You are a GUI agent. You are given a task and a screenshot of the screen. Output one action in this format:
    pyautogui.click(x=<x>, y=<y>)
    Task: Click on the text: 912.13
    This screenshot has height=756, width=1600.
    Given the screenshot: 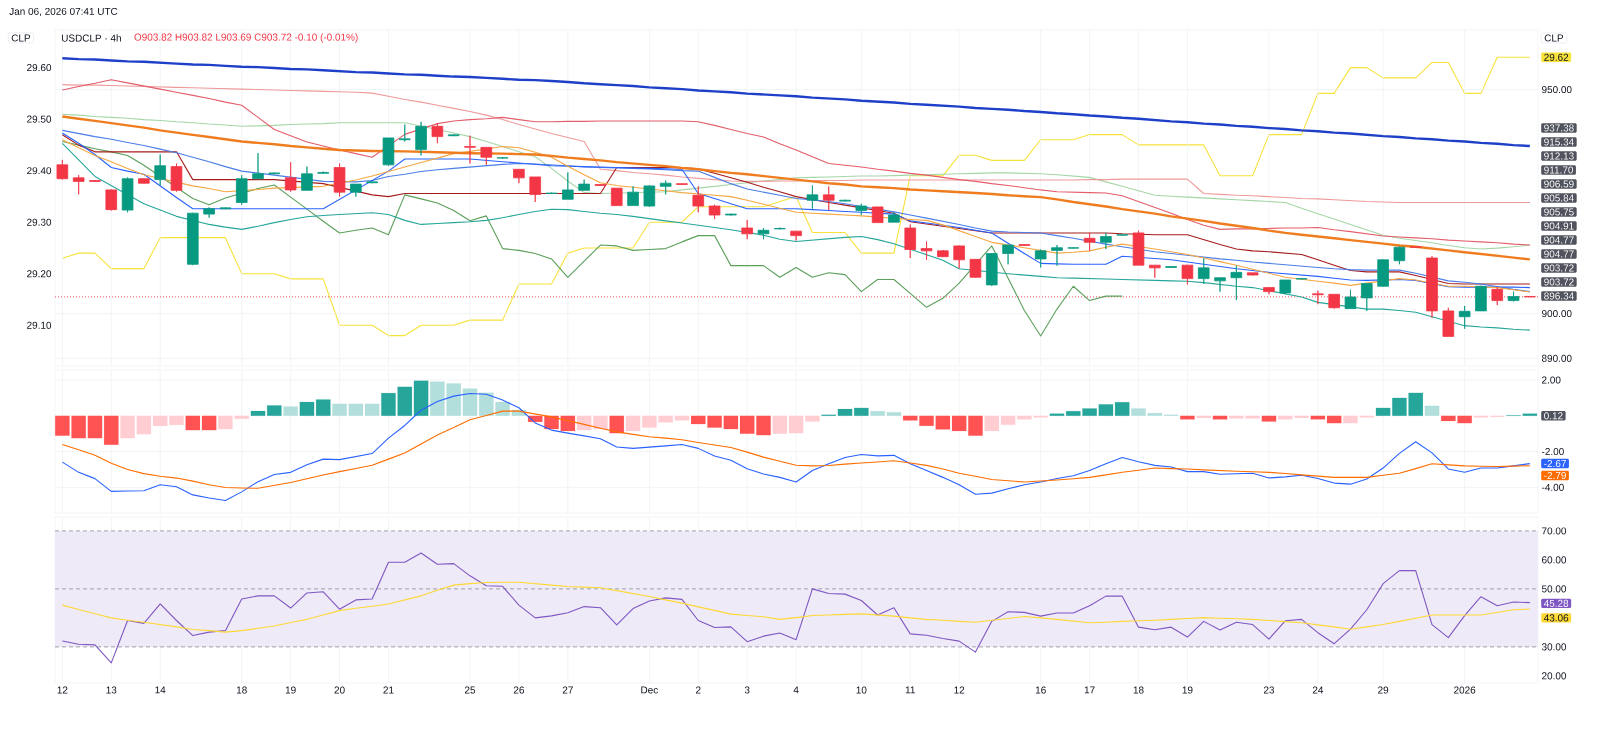 What is the action you would take?
    pyautogui.click(x=1559, y=156)
    